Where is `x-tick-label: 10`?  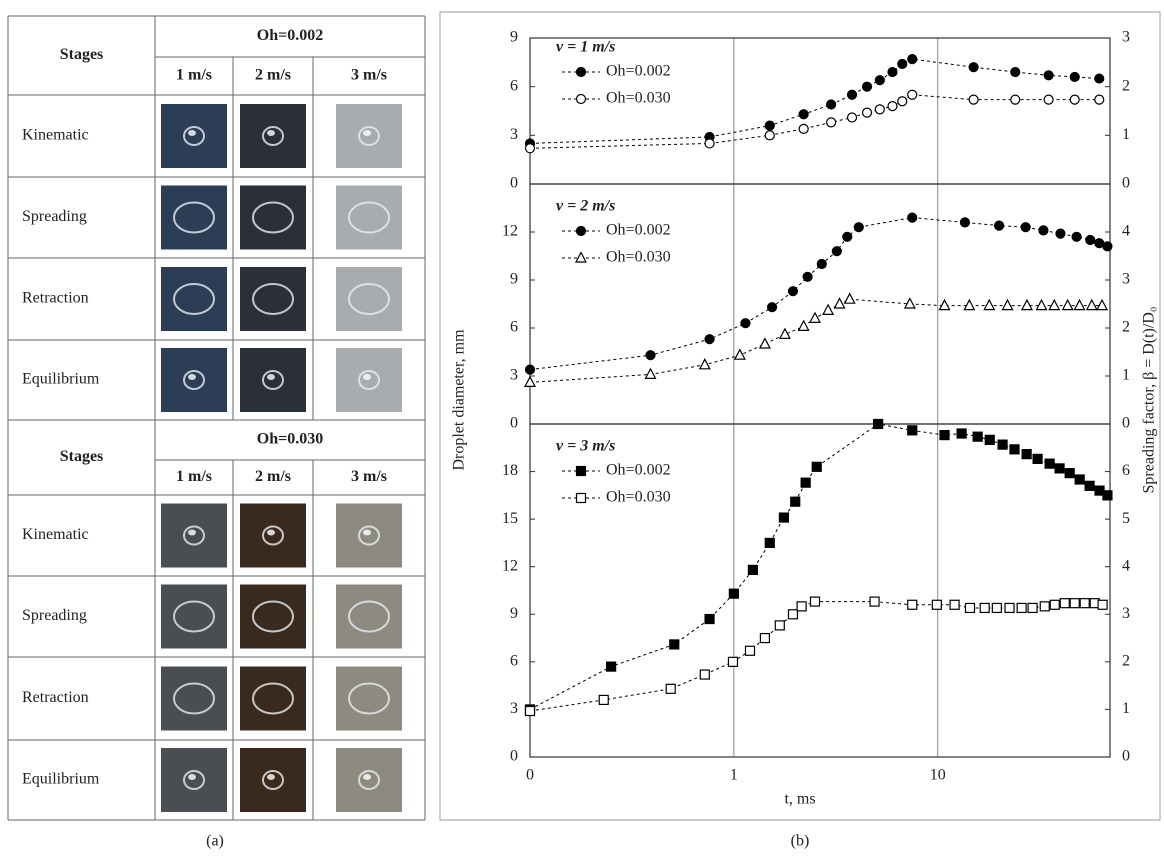 x-tick-label: 10 is located at coordinates (938, 775).